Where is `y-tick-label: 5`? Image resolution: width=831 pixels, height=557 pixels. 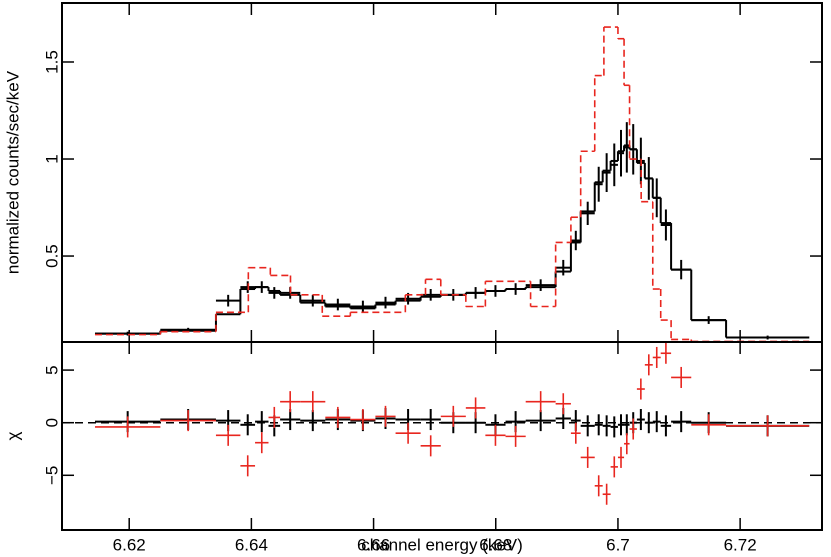 y-tick-label: 5 is located at coordinates (51, 369).